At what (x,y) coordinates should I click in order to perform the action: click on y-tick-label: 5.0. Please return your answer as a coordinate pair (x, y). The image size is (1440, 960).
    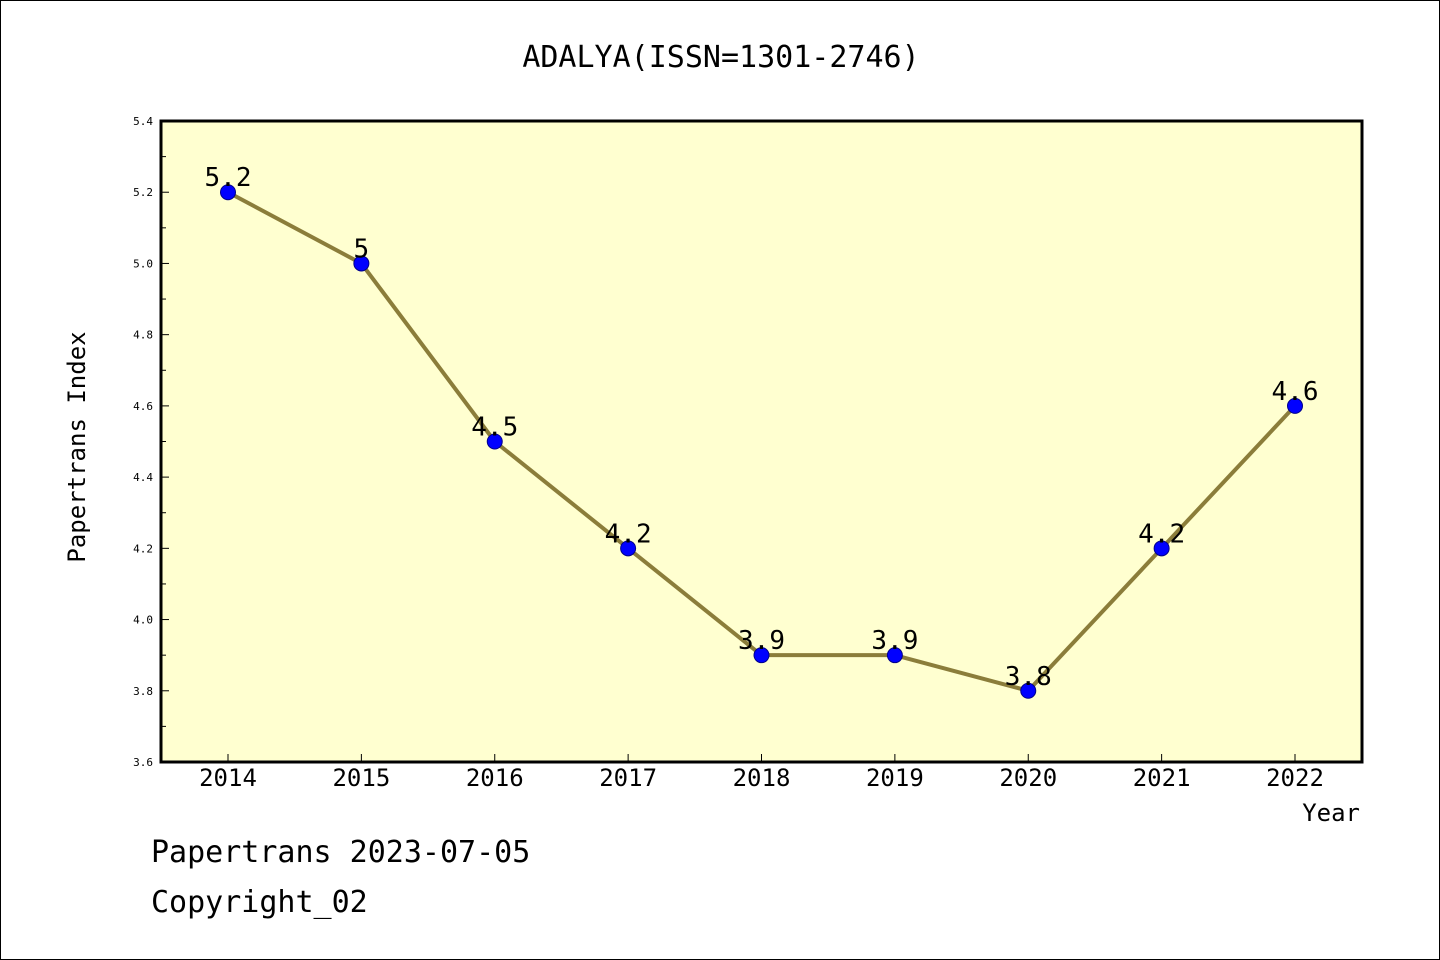
    Looking at the image, I should click on (143, 263).